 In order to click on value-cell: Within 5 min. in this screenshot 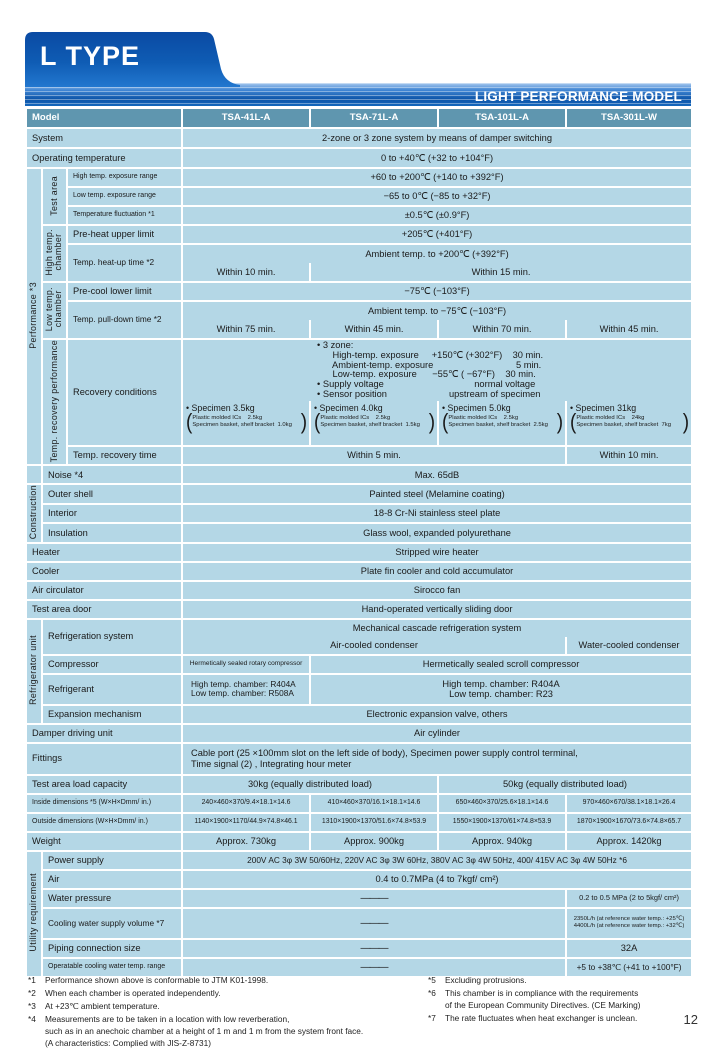, I will do `click(374, 455)`.